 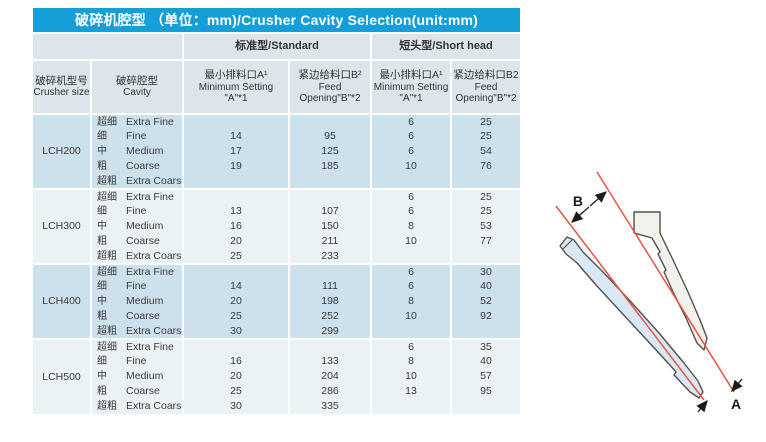 I want to click on table-row: 细 Fine 14 111 6 40, so click(x=277, y=286).